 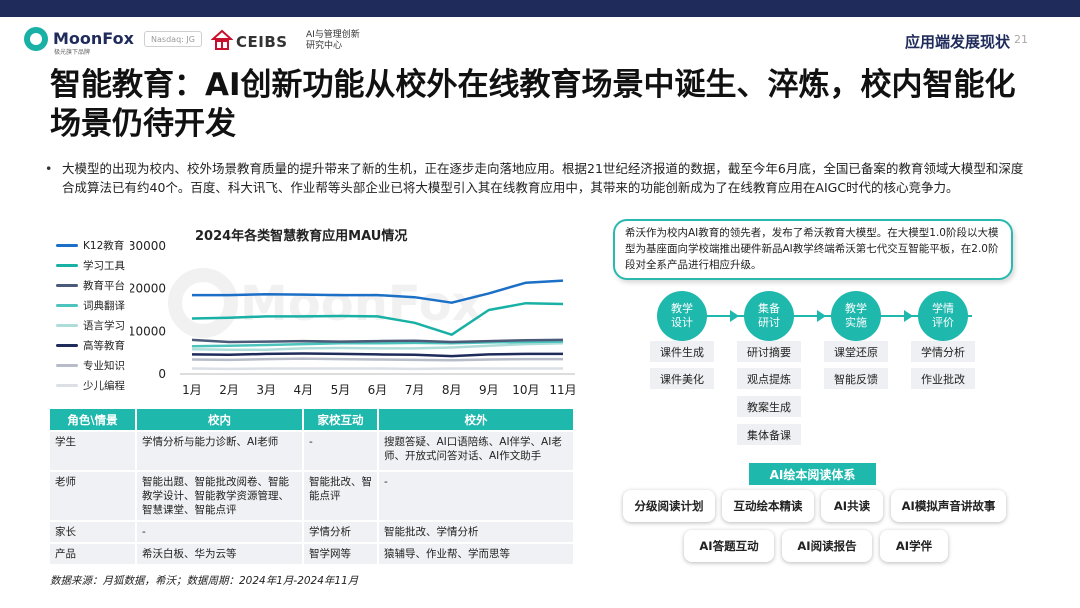 I want to click on series-line-词典翻译, so click(x=377, y=344).